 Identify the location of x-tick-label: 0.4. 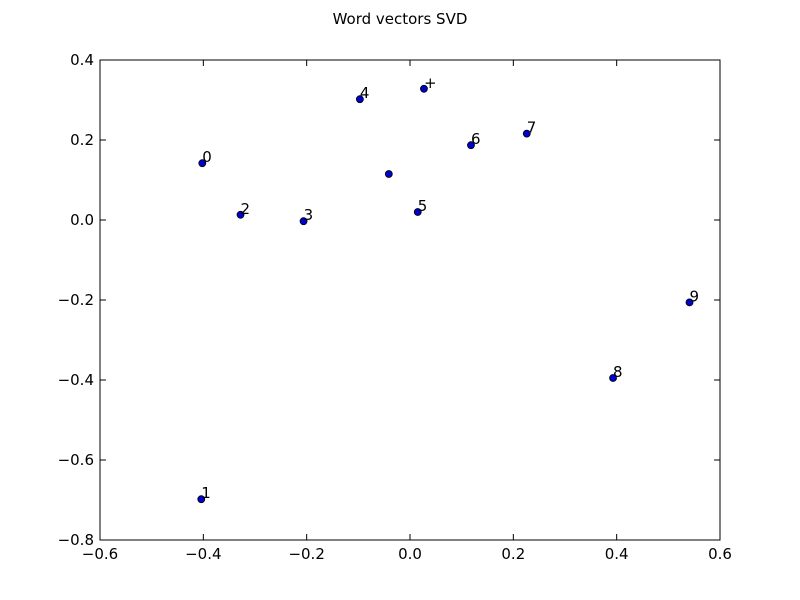
(617, 554).